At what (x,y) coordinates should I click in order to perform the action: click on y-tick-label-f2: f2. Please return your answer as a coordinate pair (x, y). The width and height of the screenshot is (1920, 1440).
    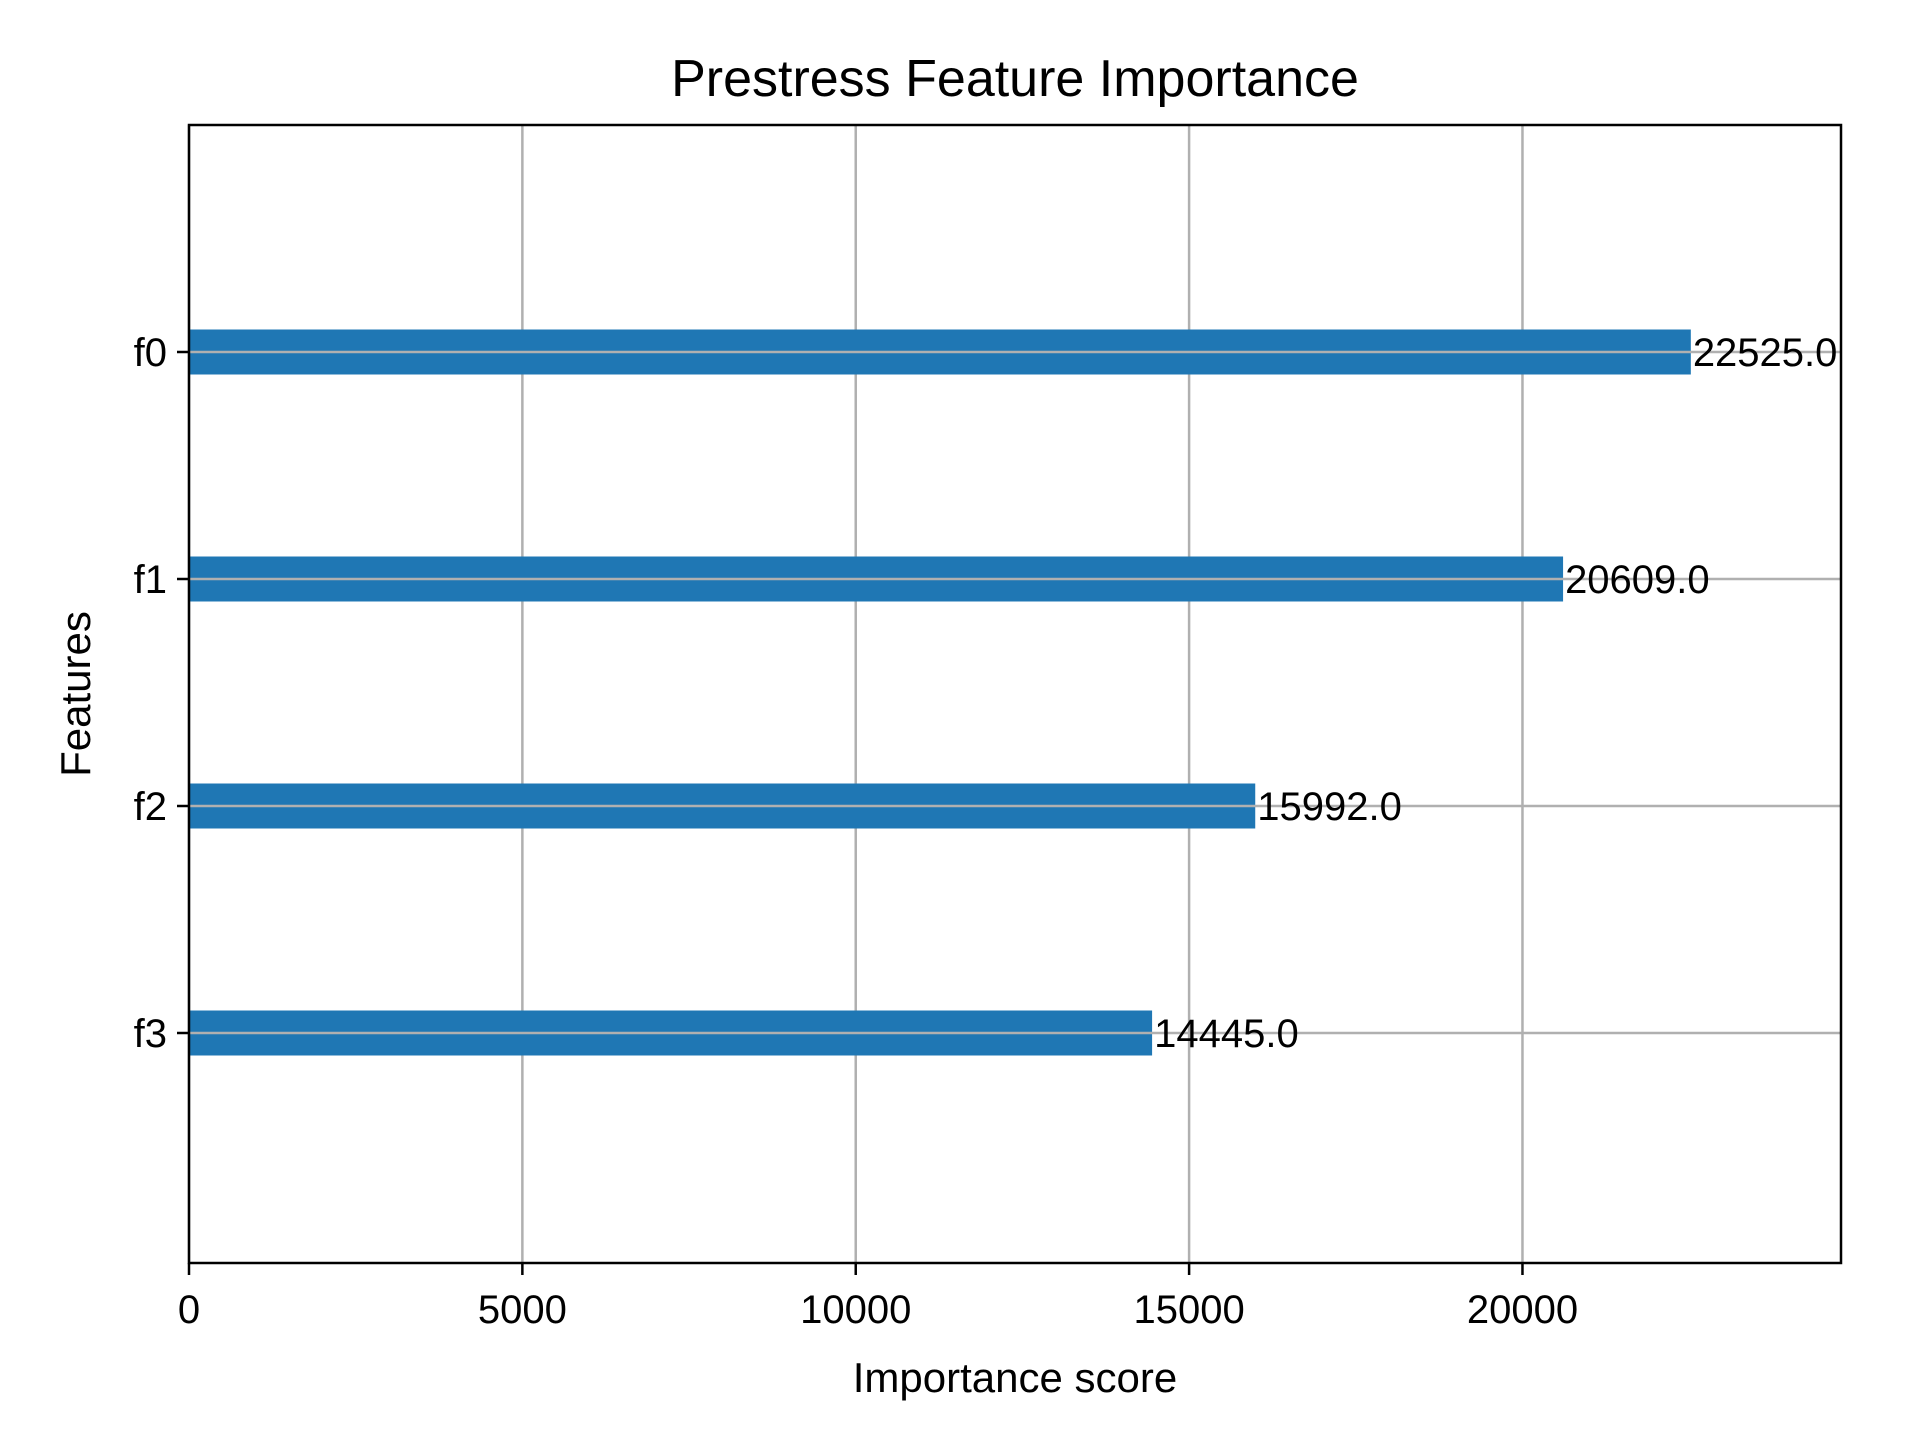
    Looking at the image, I should click on (150, 807).